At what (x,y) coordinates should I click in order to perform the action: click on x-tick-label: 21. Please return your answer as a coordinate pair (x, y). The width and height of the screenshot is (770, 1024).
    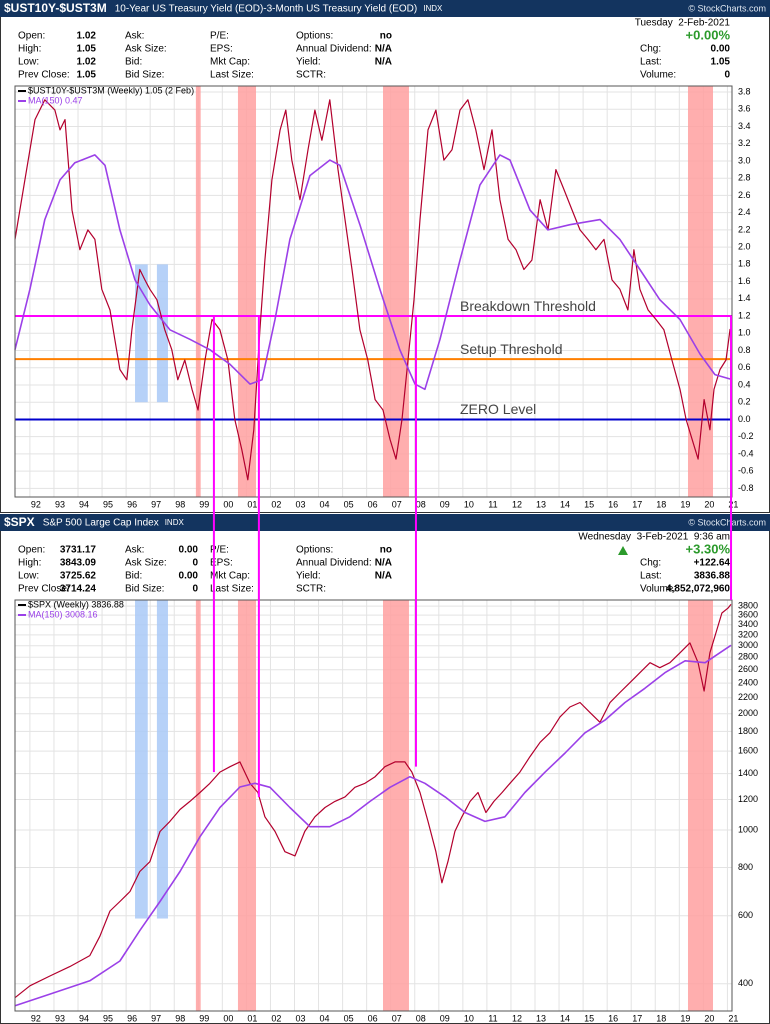
    Looking at the image, I should click on (733, 1018).